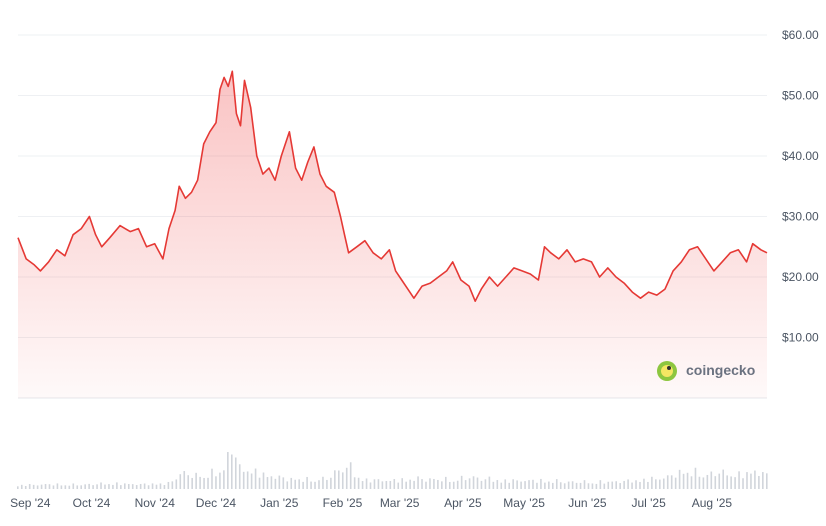  What do you see at coordinates (279, 503) in the screenshot?
I see `x-tick-label: Jan '25` at bounding box center [279, 503].